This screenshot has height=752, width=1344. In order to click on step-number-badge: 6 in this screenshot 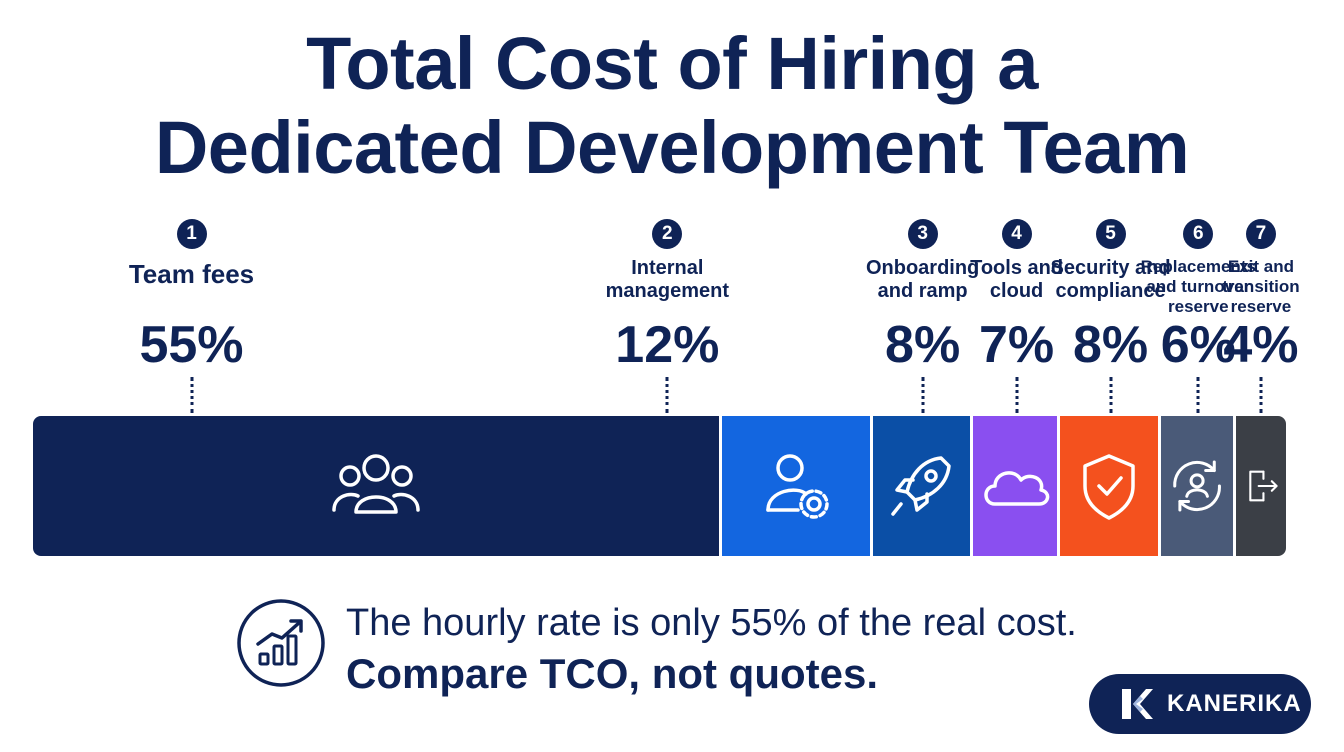, I will do `click(1198, 234)`.